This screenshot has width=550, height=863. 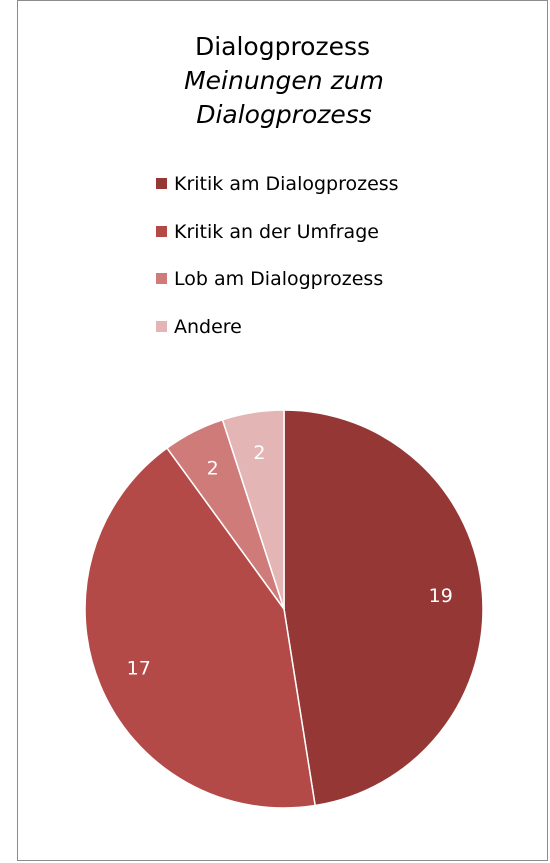 I want to click on legend-label: Andere, so click(x=208, y=326).